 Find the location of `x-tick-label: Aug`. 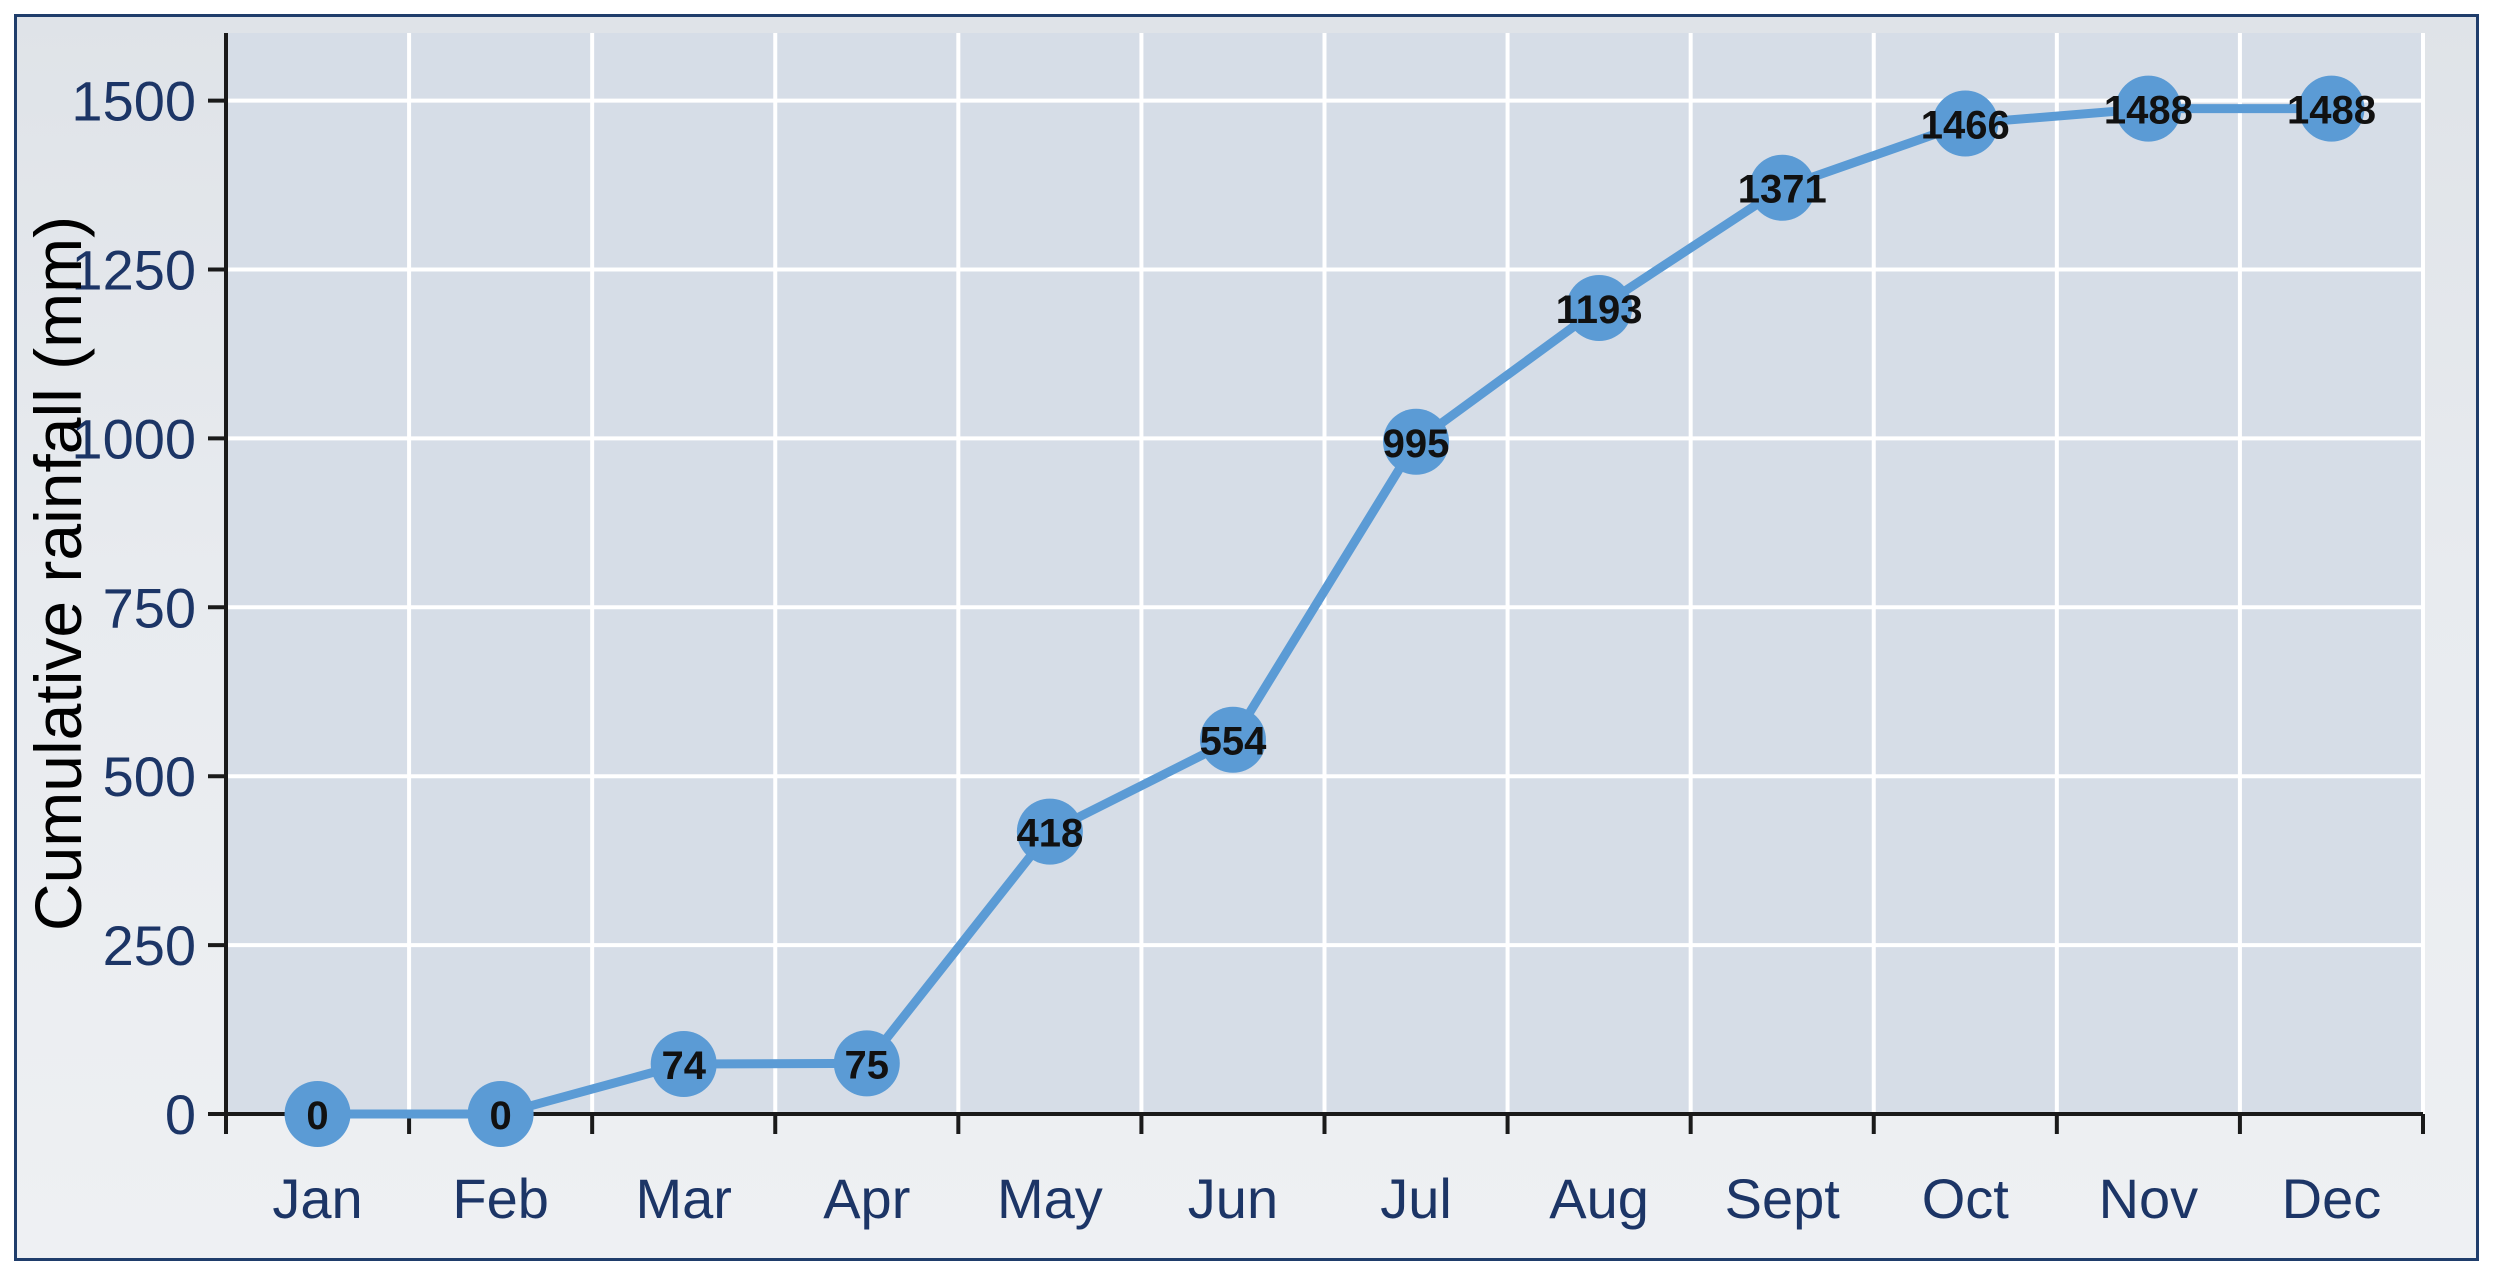

x-tick-label: Aug is located at coordinates (1599, 1198).